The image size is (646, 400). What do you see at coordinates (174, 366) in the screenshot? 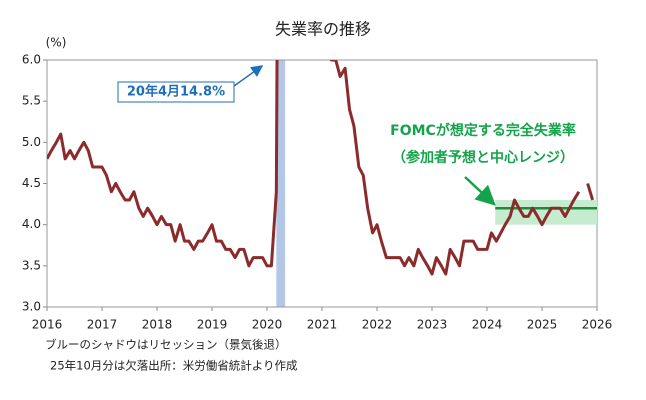
I see `footnote: 25年10月分は欠落出所：米労働省統計より作成` at bounding box center [174, 366].